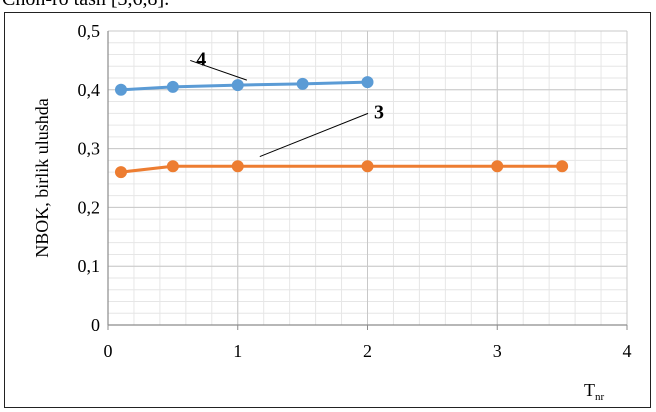  I want to click on y-axis-label: NBOK, birlik ulushda, so click(42, 178).